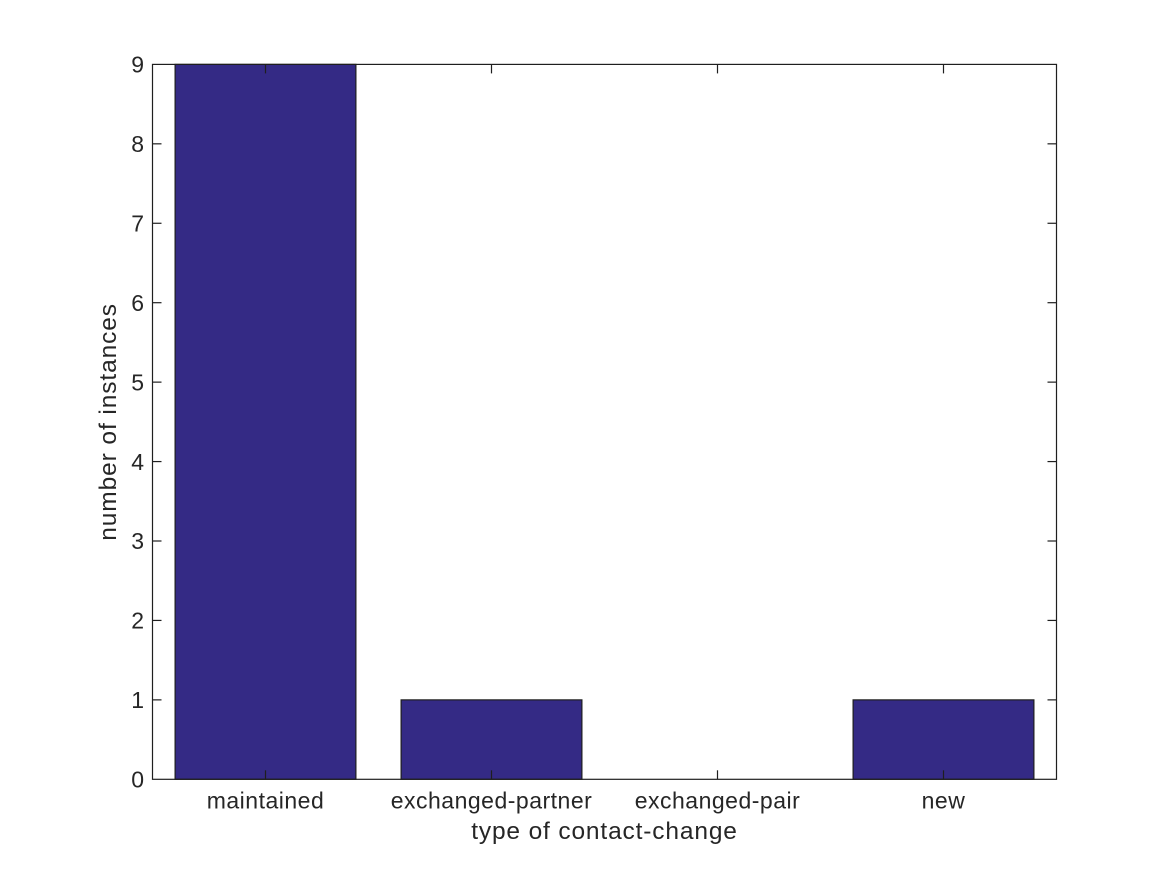 The height and width of the screenshot is (875, 1167). What do you see at coordinates (137, 382) in the screenshot?
I see `svg-text: 5` at bounding box center [137, 382].